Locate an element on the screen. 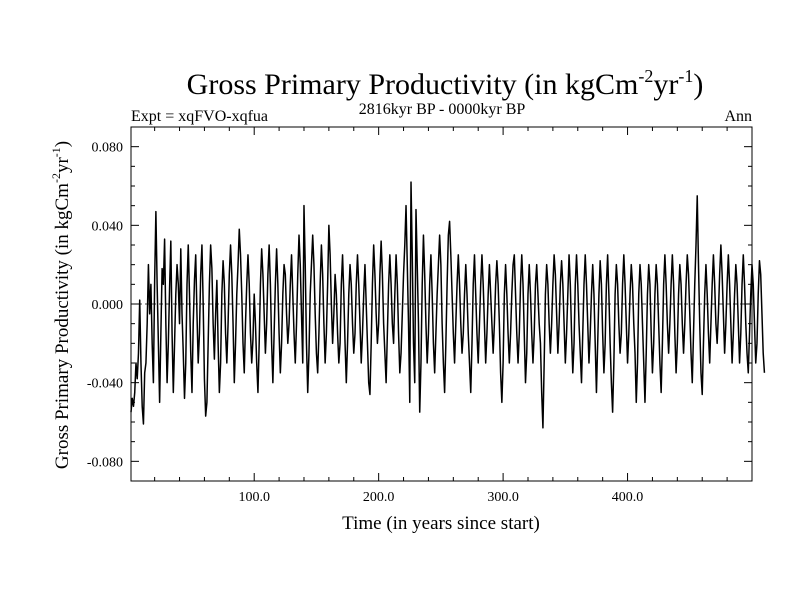  y-tick-label: -0.040 is located at coordinates (105, 384).